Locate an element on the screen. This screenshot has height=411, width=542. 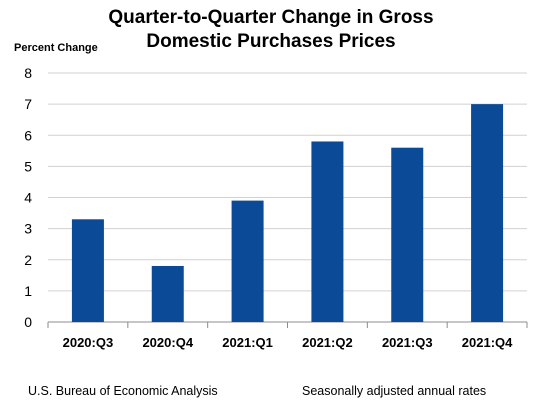
x-tick-label: 2020:Q3 is located at coordinates (88, 342).